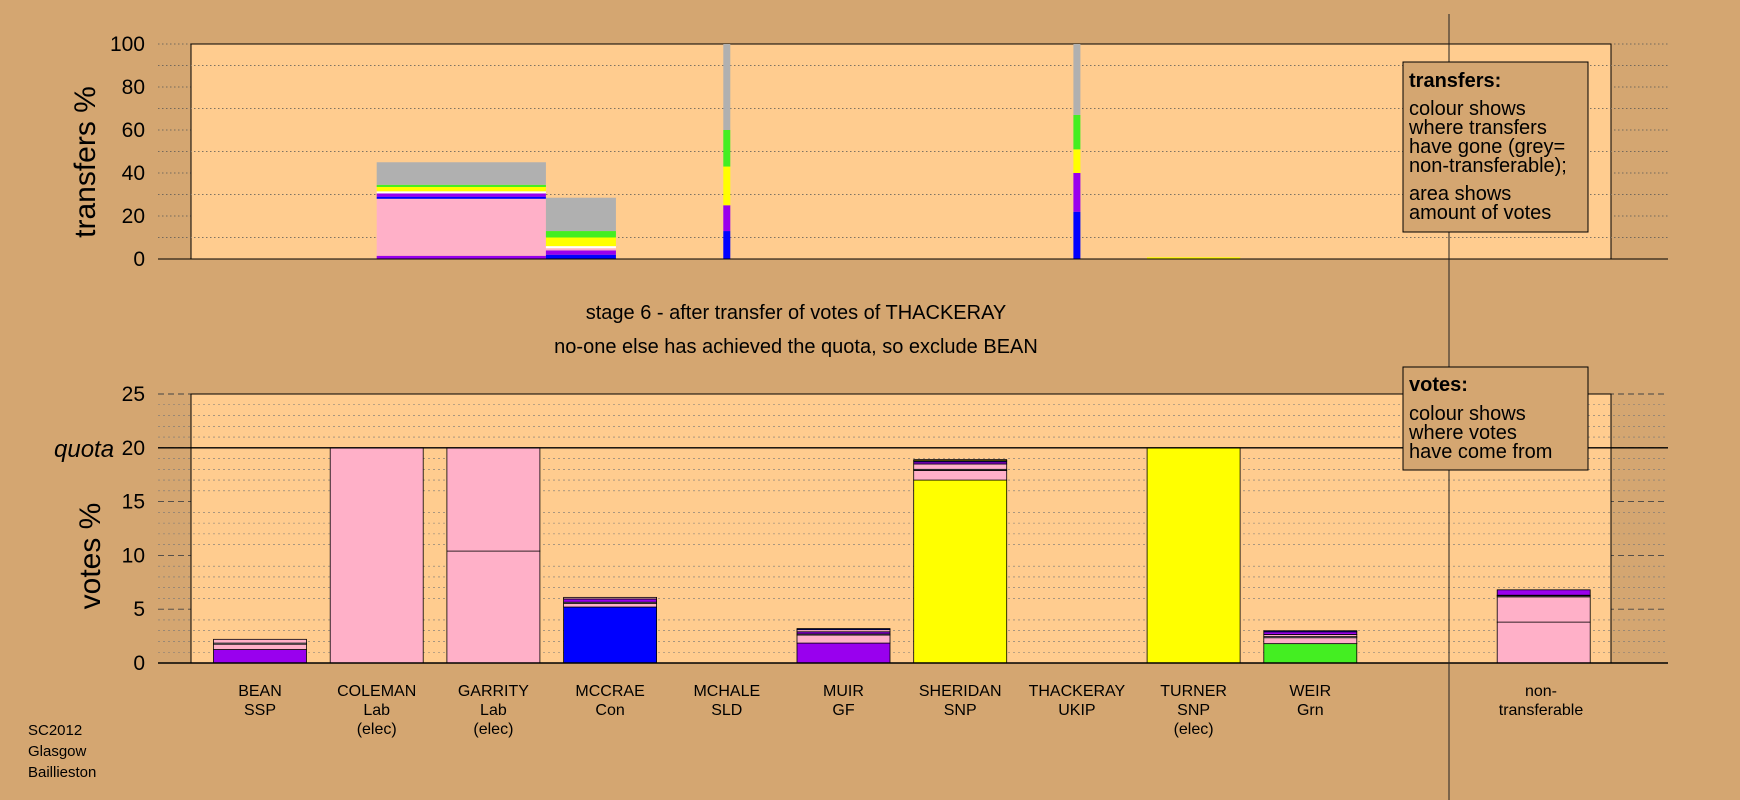 The height and width of the screenshot is (800, 1740). I want to click on candidate-label: Grn, so click(1310, 710).